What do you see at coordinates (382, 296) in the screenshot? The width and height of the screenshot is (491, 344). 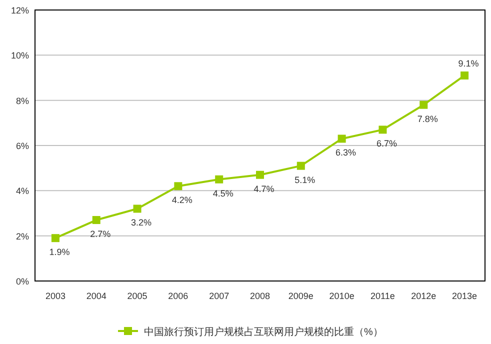 I see `x-tick-label: 2011e` at bounding box center [382, 296].